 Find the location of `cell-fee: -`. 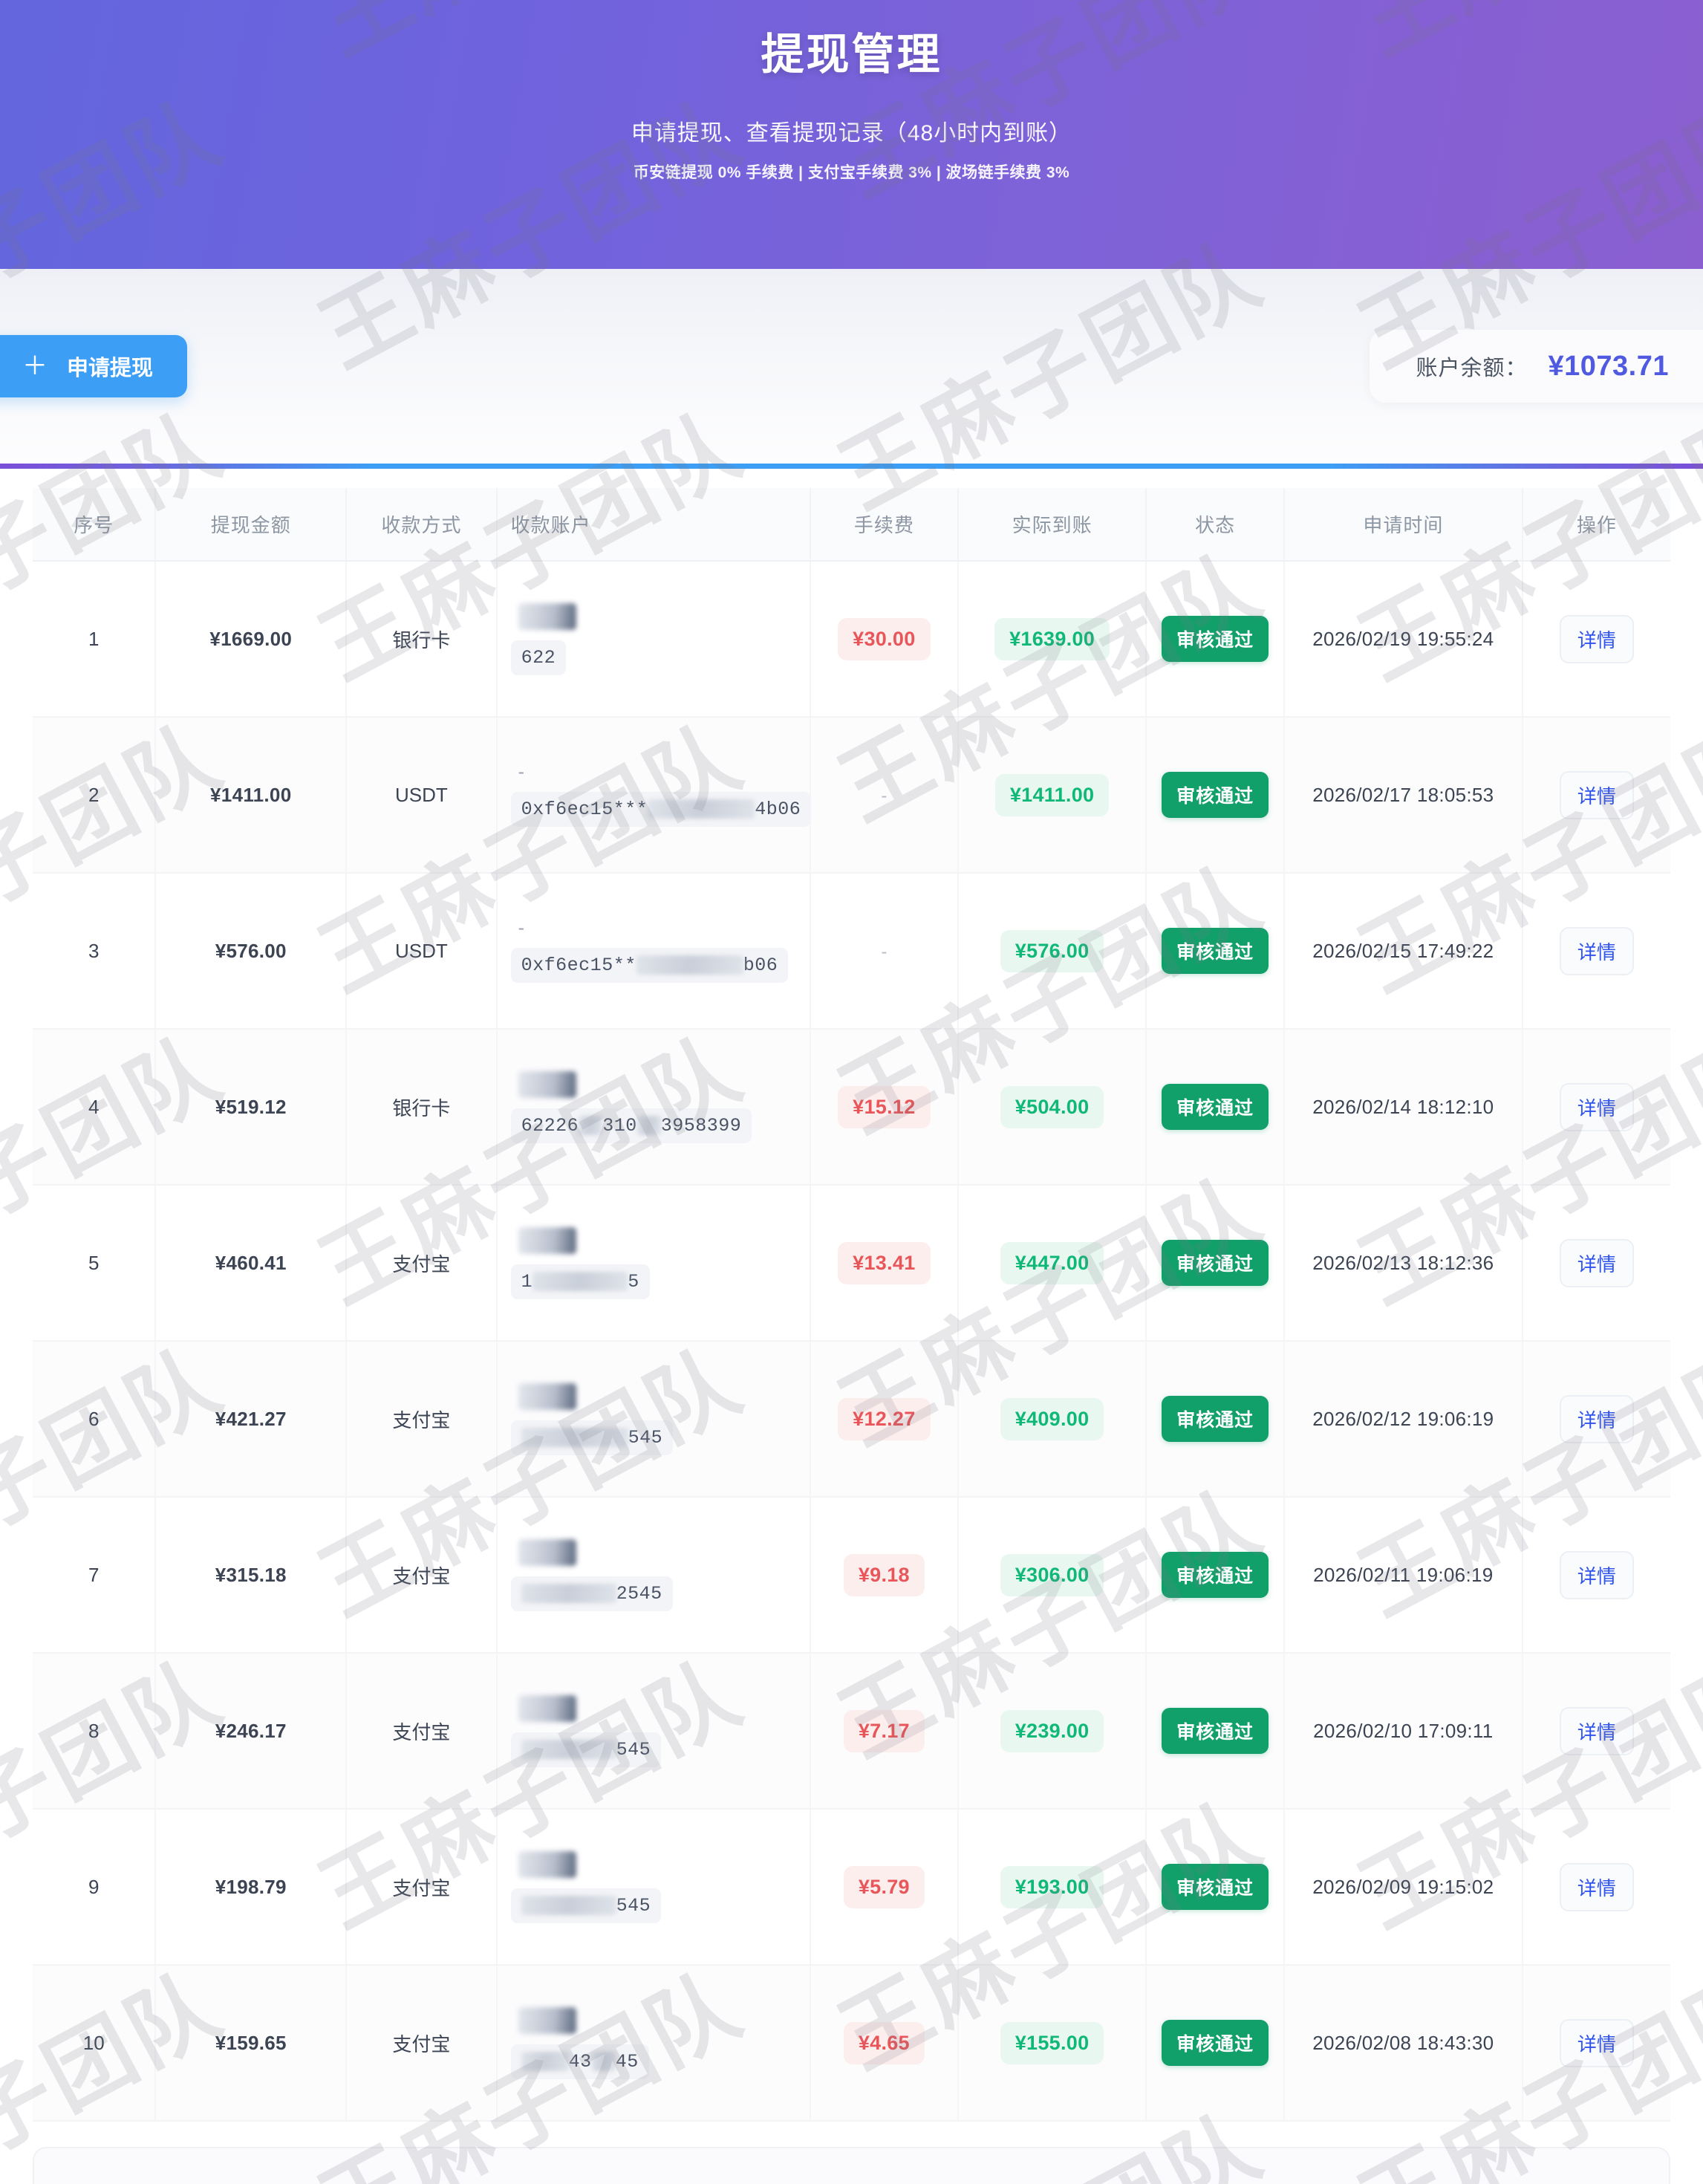

cell-fee: - is located at coordinates (884, 952).